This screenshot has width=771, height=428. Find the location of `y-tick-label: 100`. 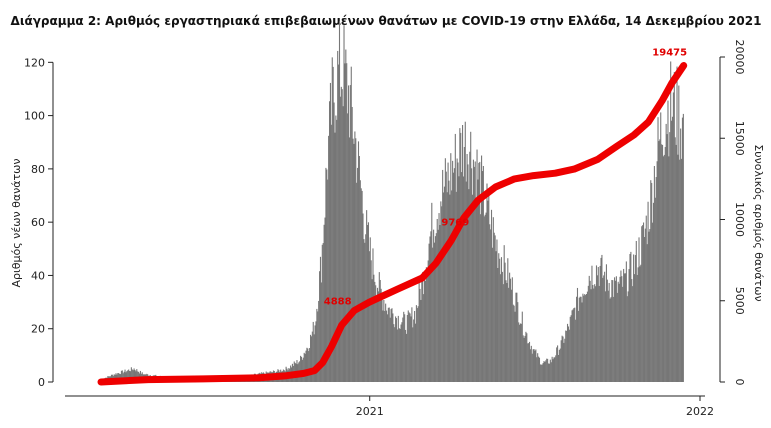

y-tick-label: 100 is located at coordinates (34, 116).